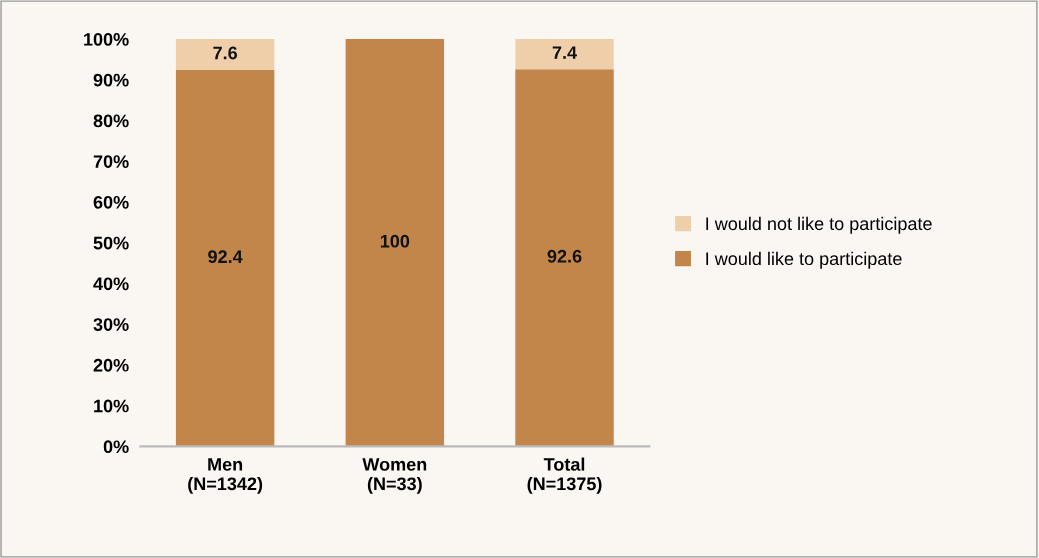 This screenshot has width=1039, height=558. I want to click on data-label: 100, so click(395, 241).